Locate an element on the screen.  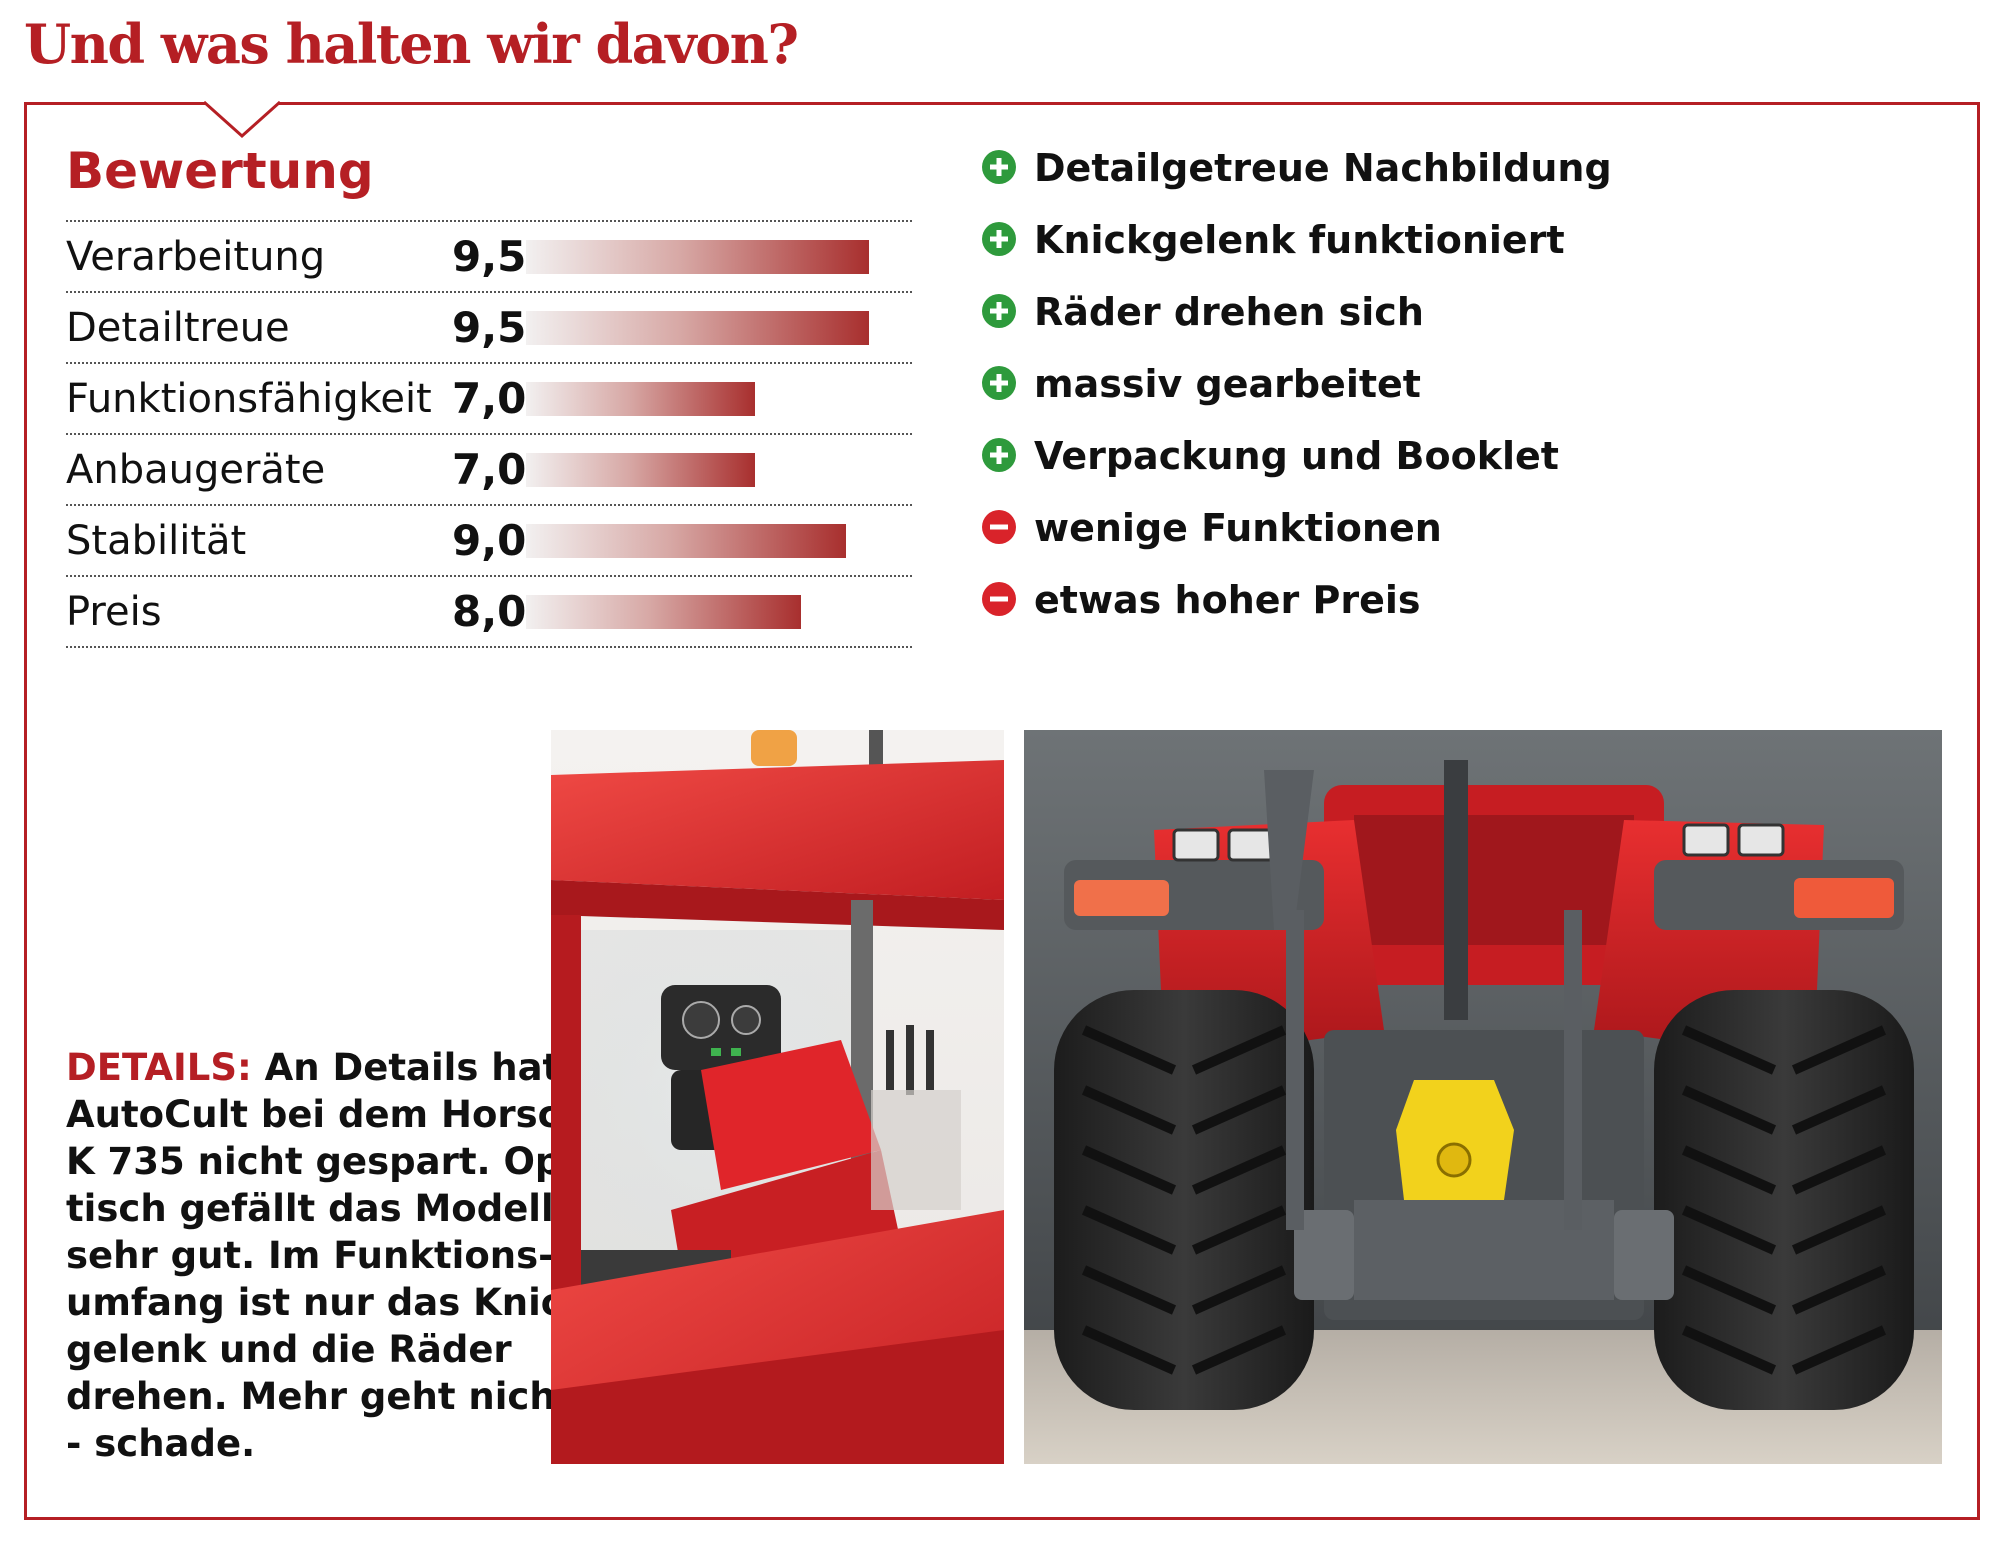
details-line: AutoCult bei dem Horsch is located at coordinates (326, 1114).